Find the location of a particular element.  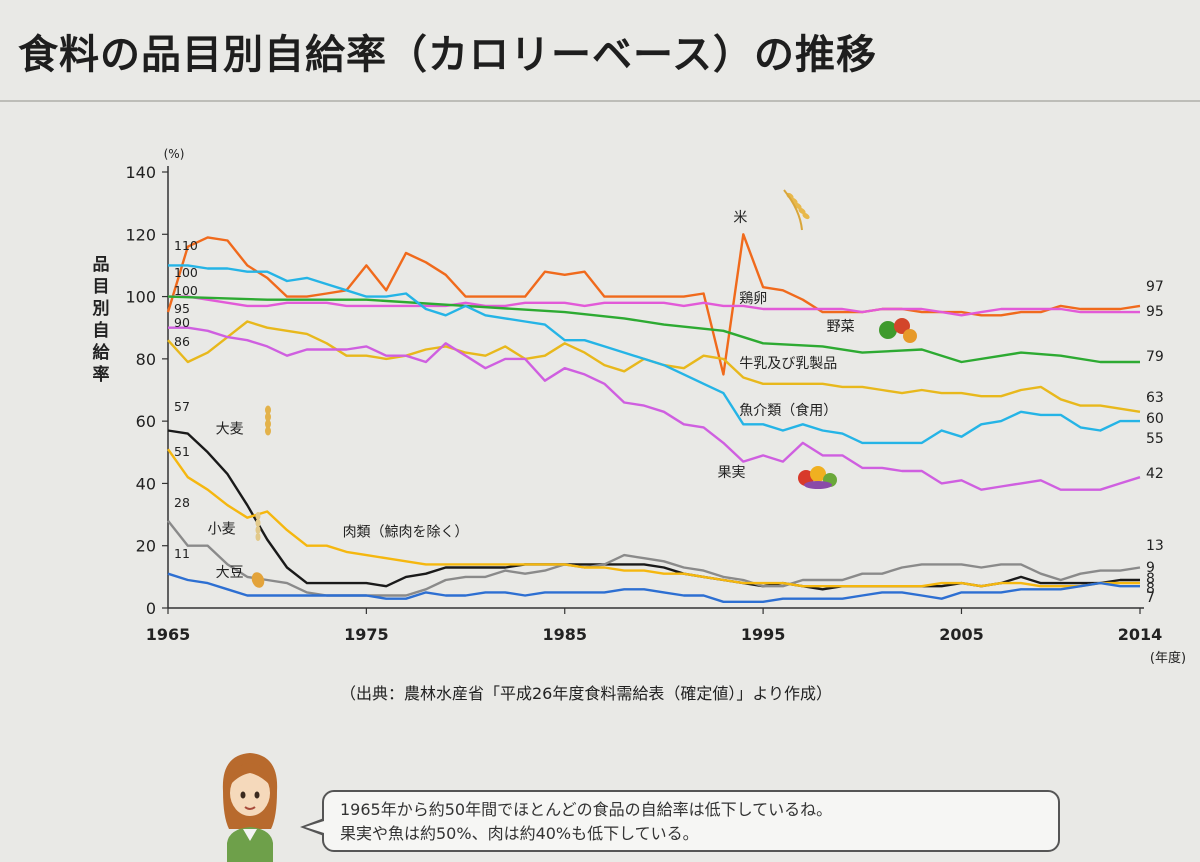

fruits-icon is located at coordinates (817, 477).